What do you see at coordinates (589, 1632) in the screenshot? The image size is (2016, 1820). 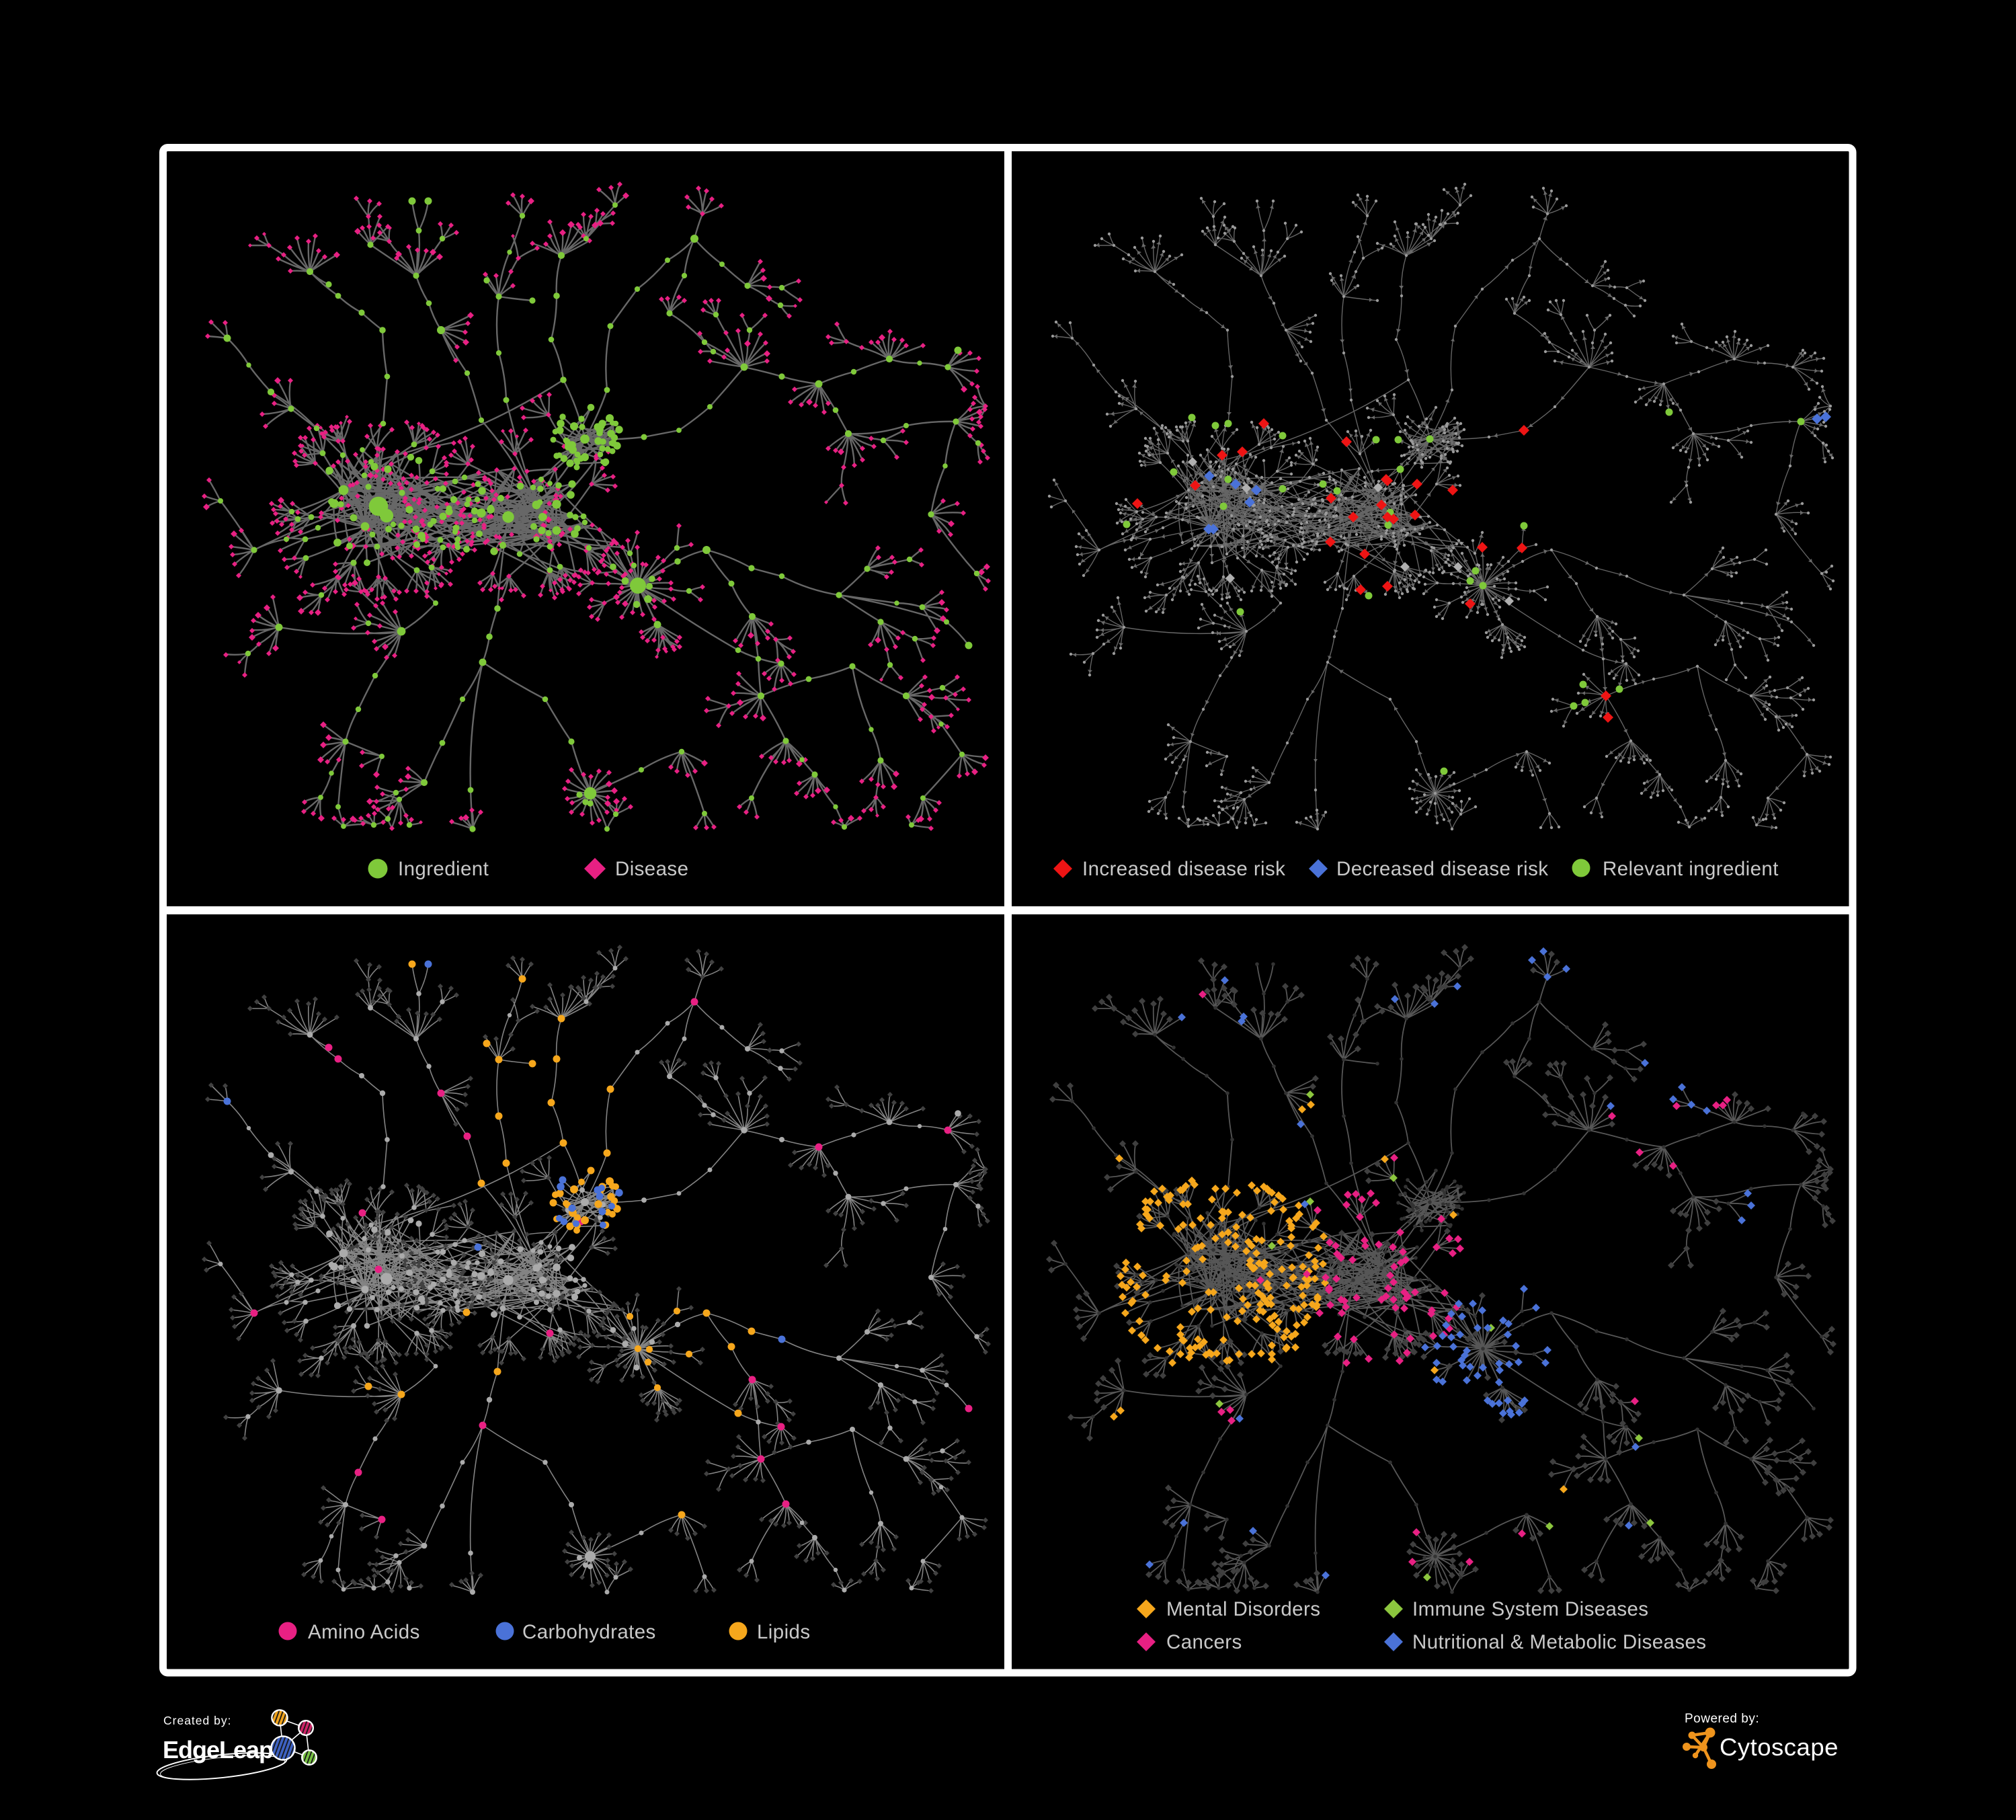 I see `svg-text: Carbohydrates` at bounding box center [589, 1632].